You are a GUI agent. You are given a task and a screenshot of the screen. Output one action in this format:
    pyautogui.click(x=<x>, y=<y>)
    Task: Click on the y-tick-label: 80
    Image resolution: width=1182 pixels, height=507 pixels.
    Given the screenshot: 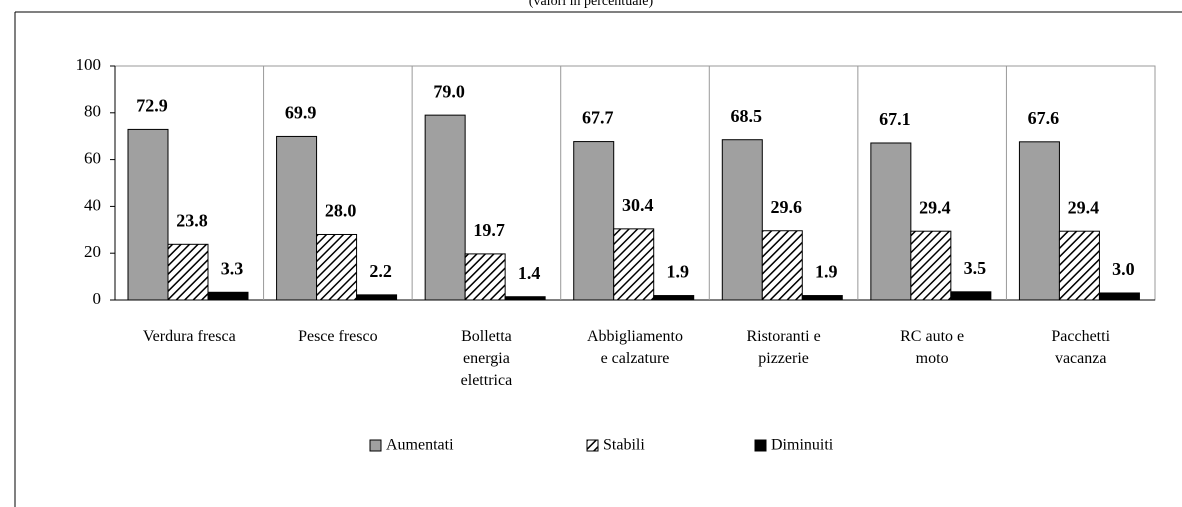 What is the action you would take?
    pyautogui.click(x=92, y=111)
    